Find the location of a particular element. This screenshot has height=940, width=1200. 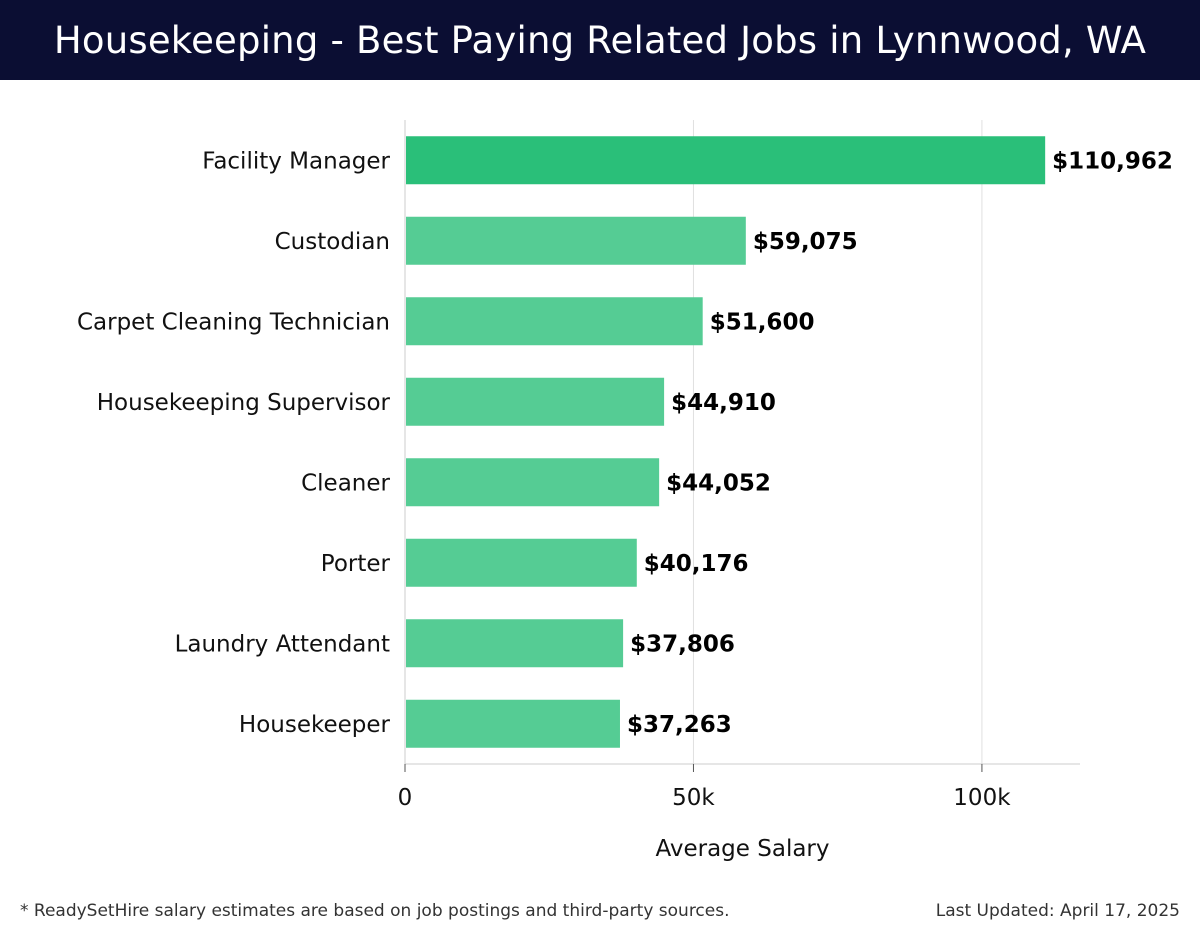

x-tick-label: 0 is located at coordinates (405, 798).